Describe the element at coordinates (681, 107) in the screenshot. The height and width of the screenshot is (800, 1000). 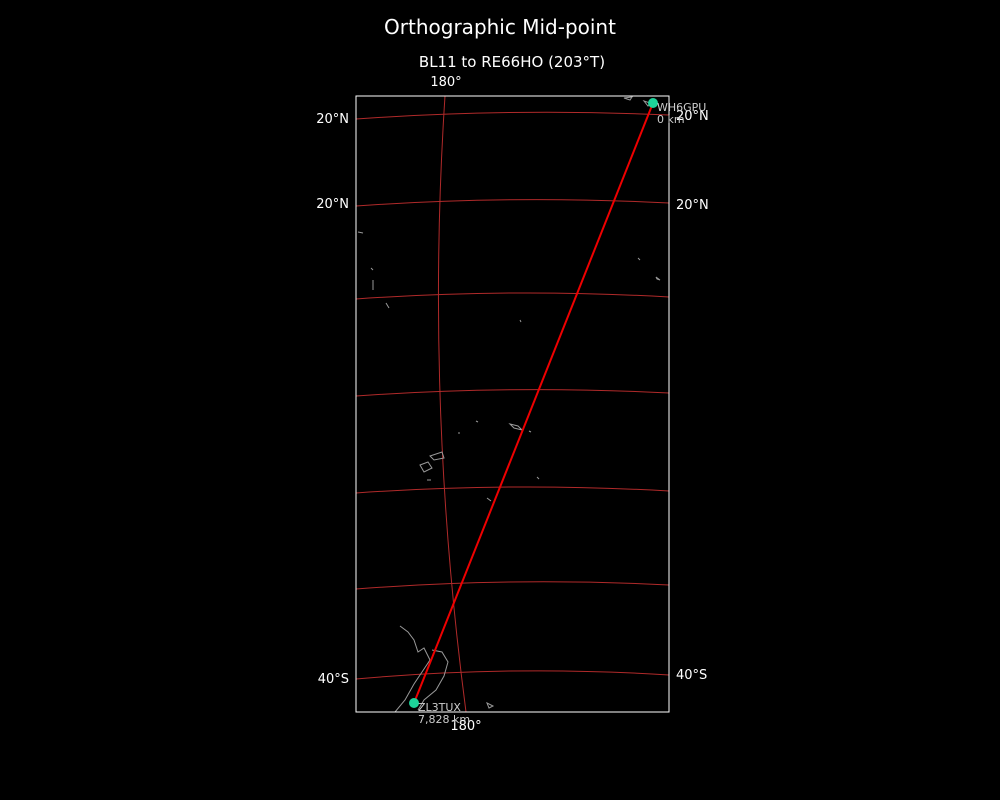
I see `station-call: WH6GPU` at that location.